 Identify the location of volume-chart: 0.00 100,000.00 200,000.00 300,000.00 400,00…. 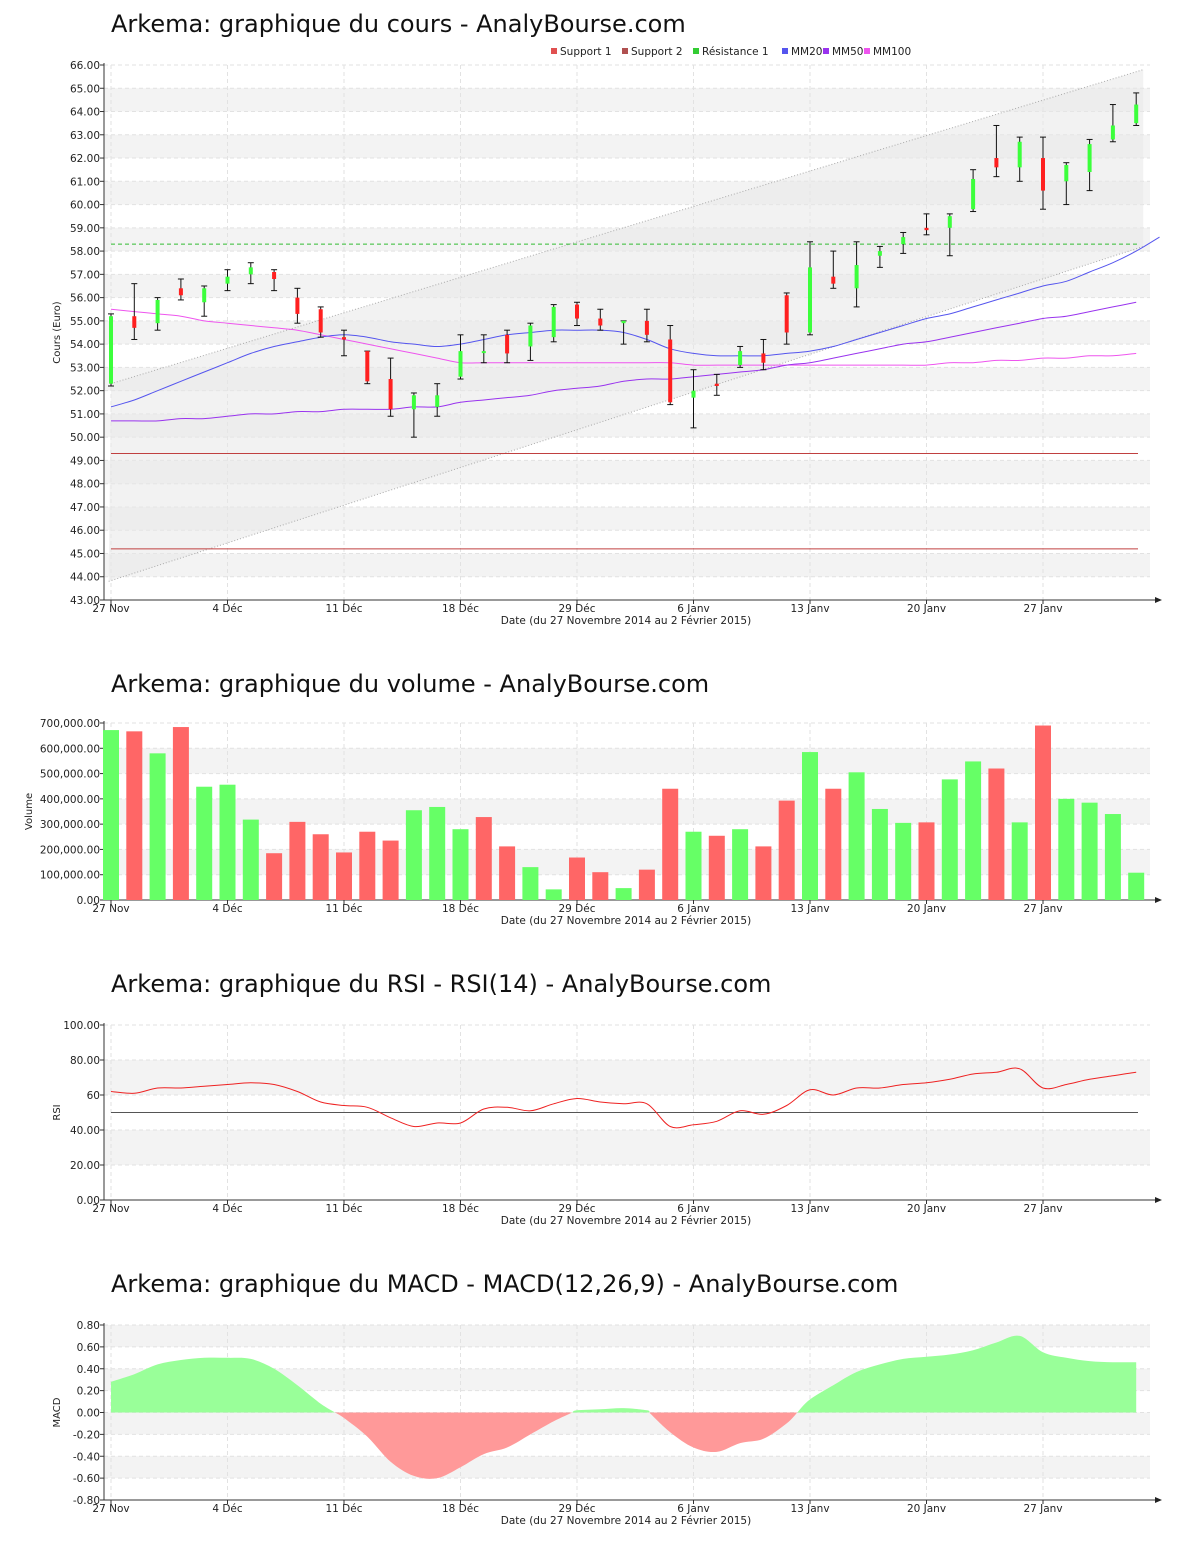
(593, 822).